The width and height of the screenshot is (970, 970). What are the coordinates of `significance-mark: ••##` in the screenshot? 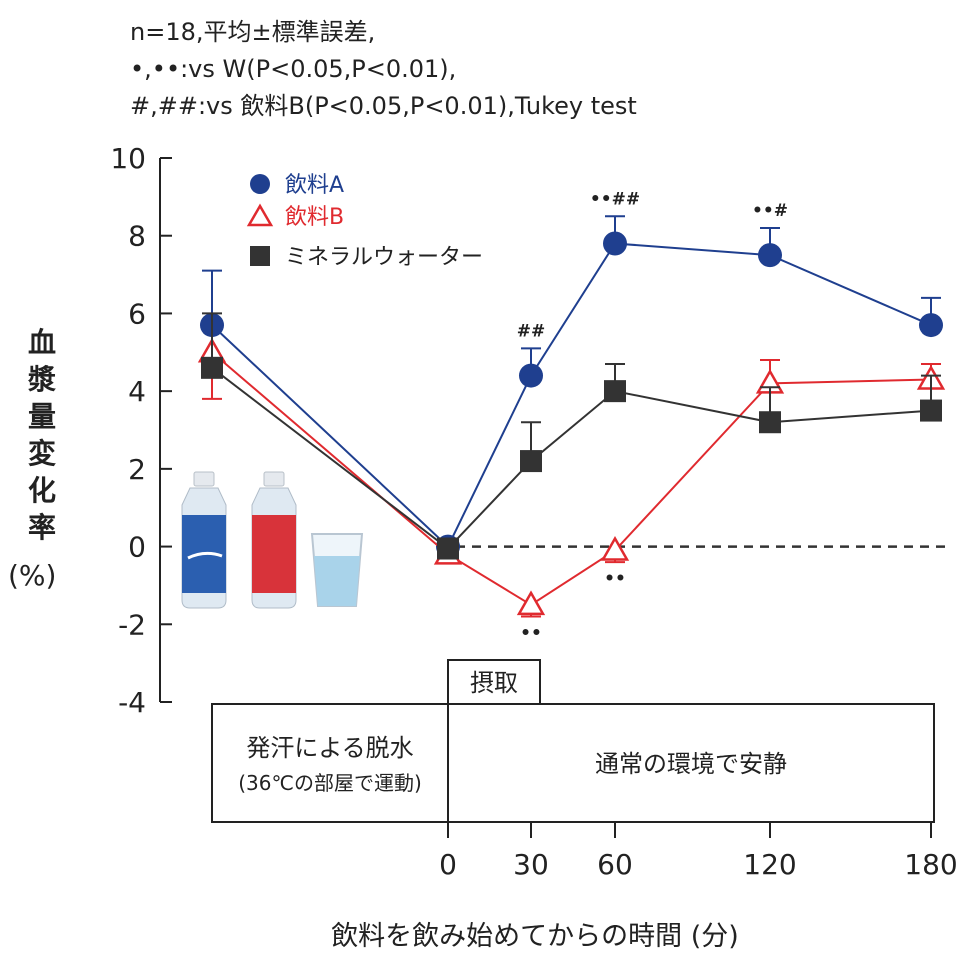 It's located at (615, 199).